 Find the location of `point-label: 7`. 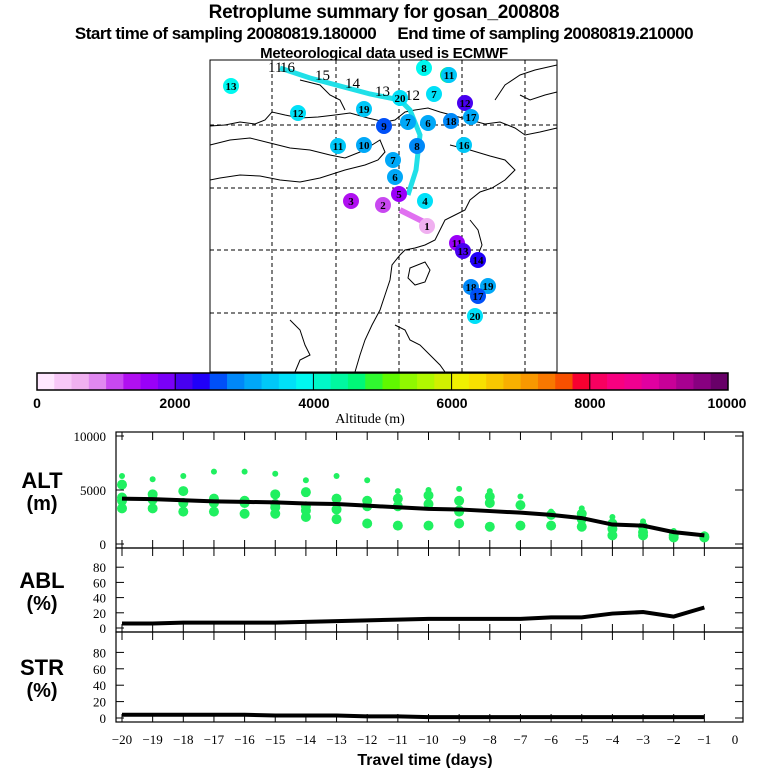

point-label: 7 is located at coordinates (408, 123).